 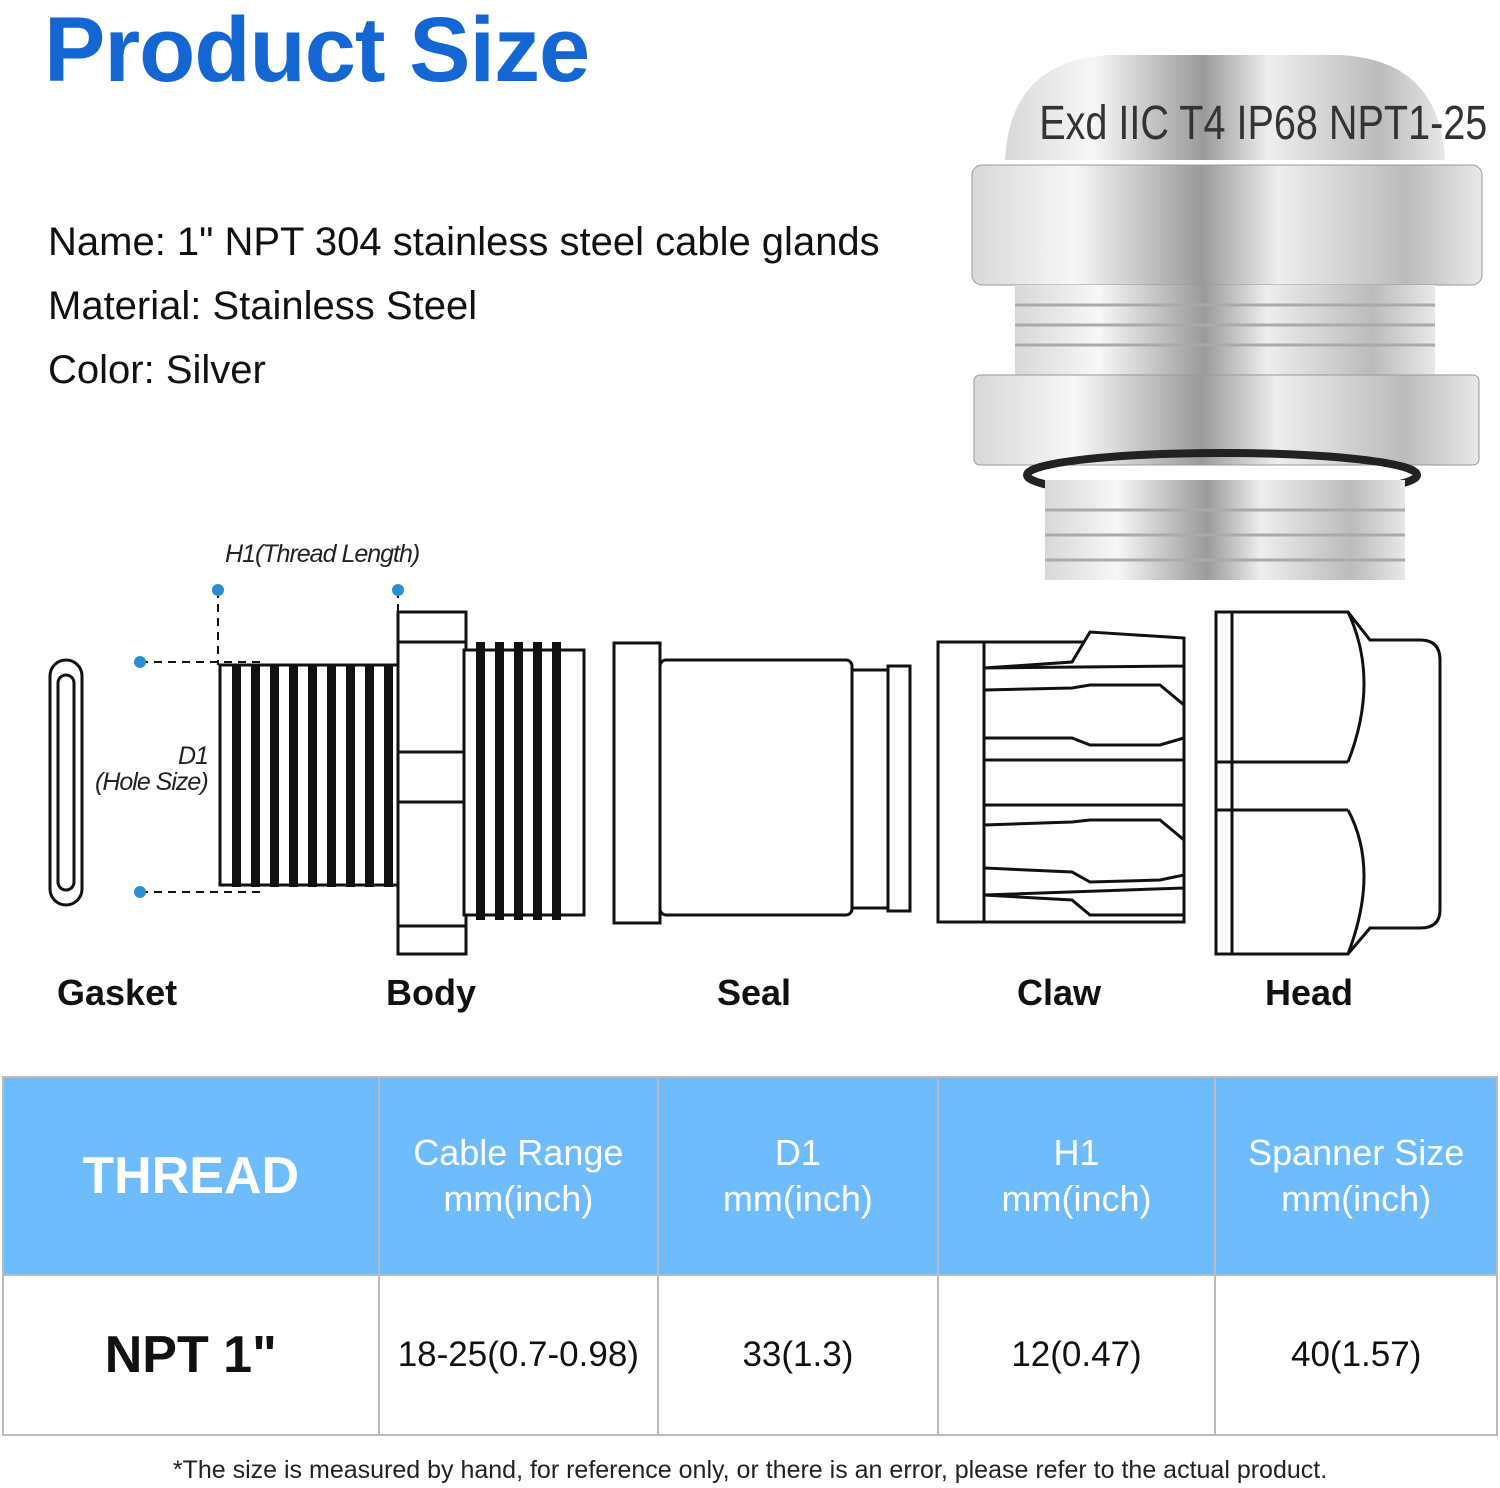 What do you see at coordinates (1230, 317) in the screenshot?
I see `product-photo: Exd IIC T4 IP68 NPT1-25 SS3` at bounding box center [1230, 317].